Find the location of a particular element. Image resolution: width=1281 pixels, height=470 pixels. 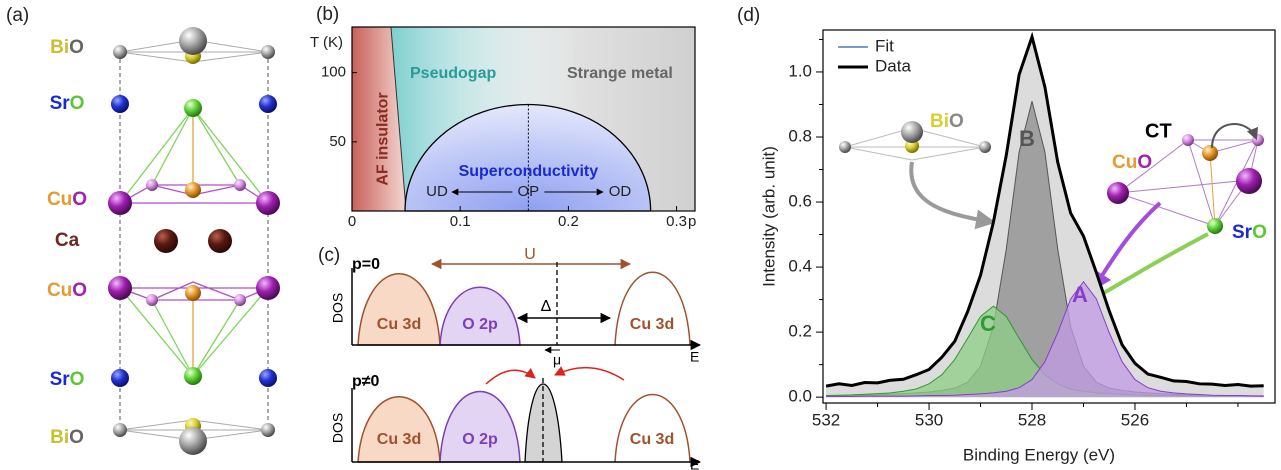

x-tick-label: 0 is located at coordinates (352, 221).